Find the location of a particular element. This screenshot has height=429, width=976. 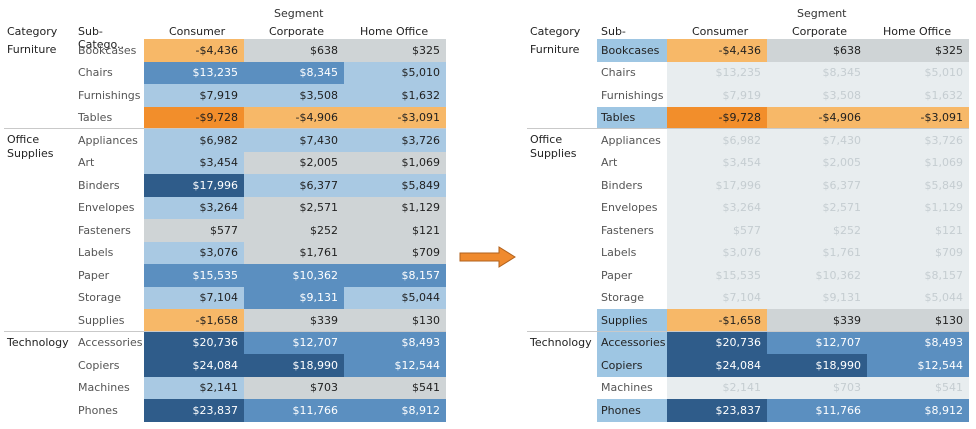

value-cell-home-office: $8,157 is located at coordinates (918, 275).